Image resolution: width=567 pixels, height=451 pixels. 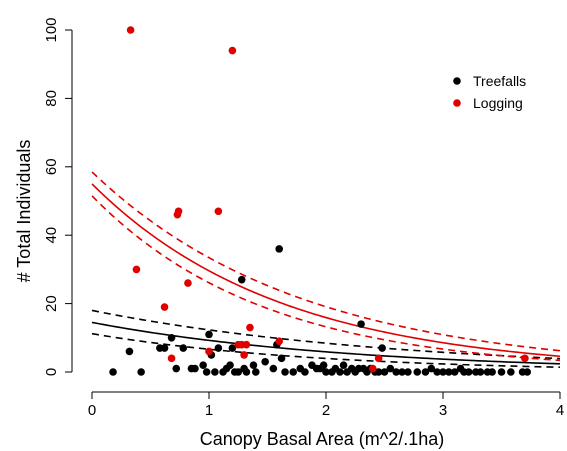 What do you see at coordinates (489, 92) in the screenshot?
I see `legend: Treefalls Logging` at bounding box center [489, 92].